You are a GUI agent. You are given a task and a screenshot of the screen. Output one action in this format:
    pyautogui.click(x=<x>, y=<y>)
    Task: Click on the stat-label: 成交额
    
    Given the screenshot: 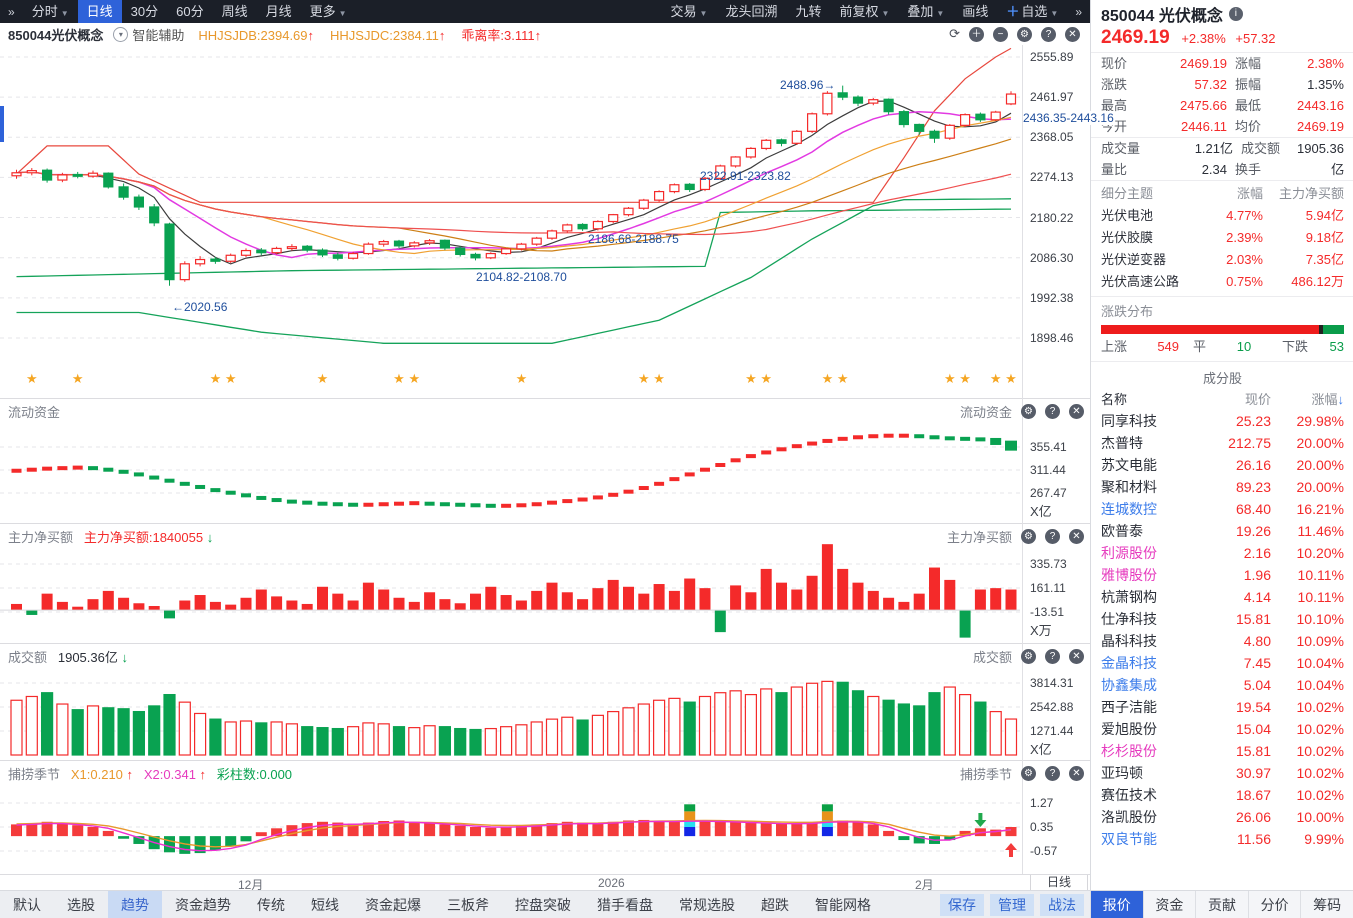 What is the action you would take?
    pyautogui.click(x=1261, y=148)
    